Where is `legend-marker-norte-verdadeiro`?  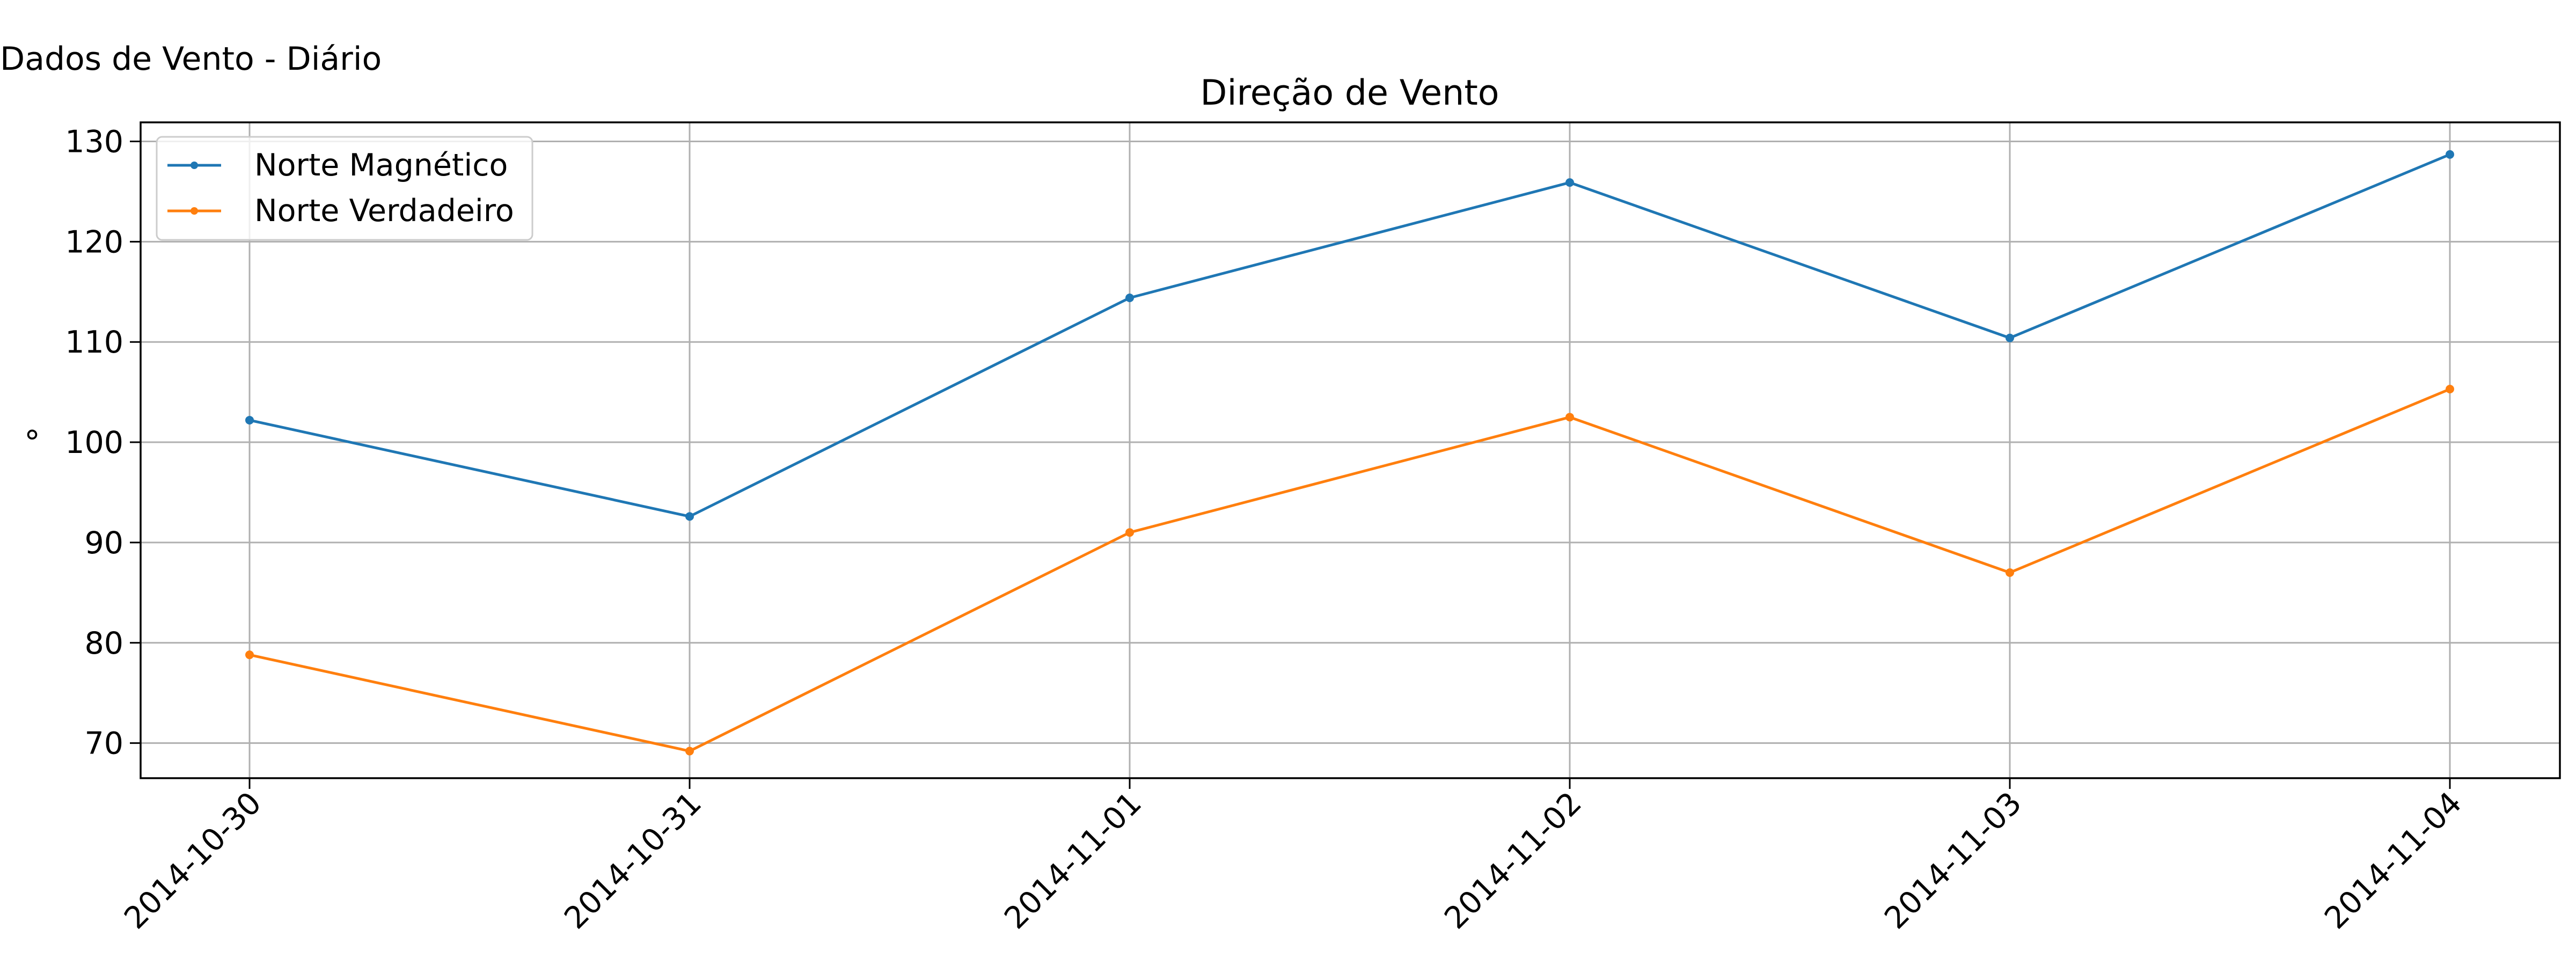
legend-marker-norte-verdadeiro is located at coordinates (194, 211).